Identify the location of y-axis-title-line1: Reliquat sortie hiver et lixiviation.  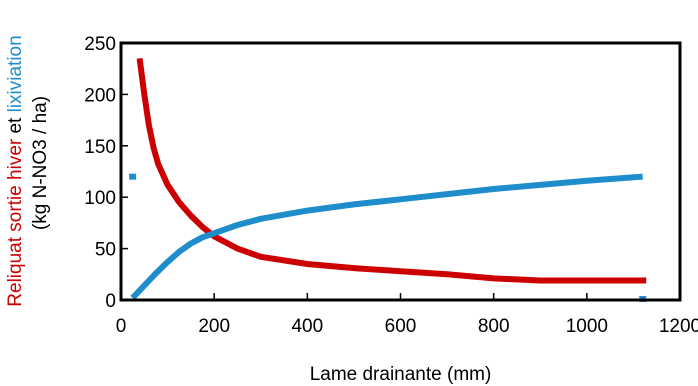
(15, 170).